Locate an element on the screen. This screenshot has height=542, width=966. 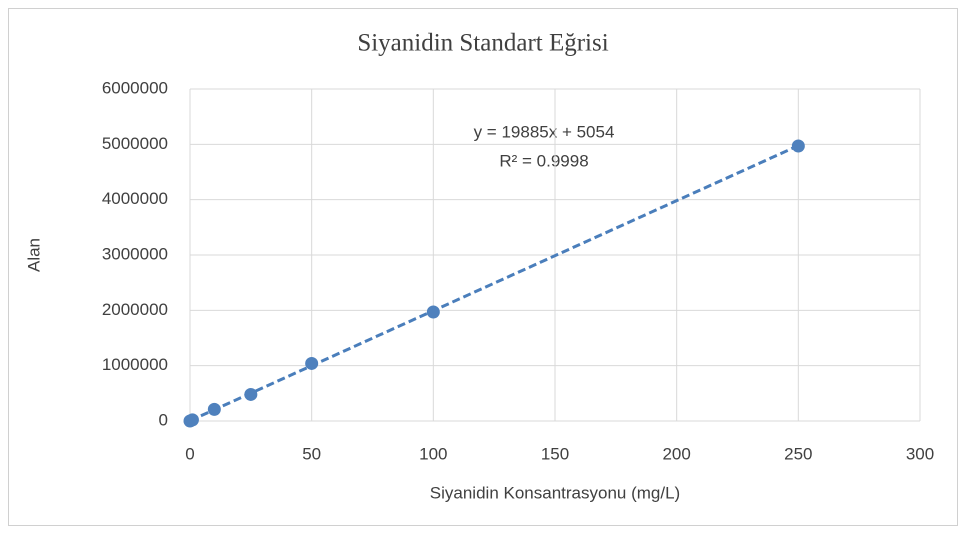
y-tick-label: 4000000 is located at coordinates (135, 198).